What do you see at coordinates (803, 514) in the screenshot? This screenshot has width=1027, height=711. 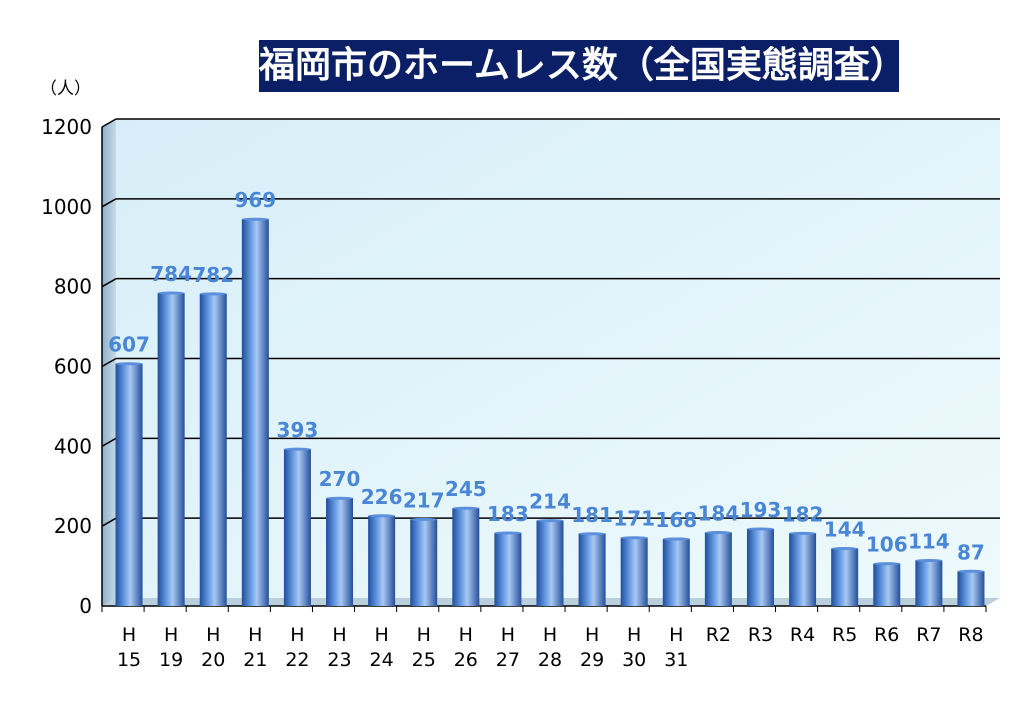 I see `data-label: 182` at bounding box center [803, 514].